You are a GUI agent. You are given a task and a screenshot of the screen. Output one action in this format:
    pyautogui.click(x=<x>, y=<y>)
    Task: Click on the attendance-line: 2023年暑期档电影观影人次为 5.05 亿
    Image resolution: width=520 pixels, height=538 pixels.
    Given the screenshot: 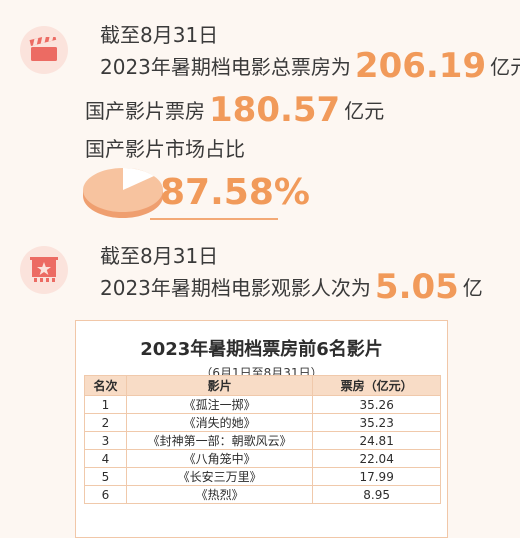 What is the action you would take?
    pyautogui.click(x=291, y=287)
    